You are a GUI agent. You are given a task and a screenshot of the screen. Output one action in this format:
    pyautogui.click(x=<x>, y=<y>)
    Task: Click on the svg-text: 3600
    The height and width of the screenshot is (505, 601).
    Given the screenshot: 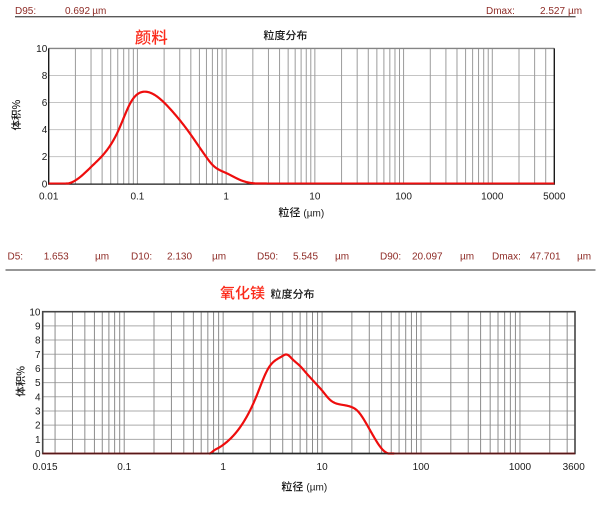 What is the action you would take?
    pyautogui.click(x=574, y=467)
    